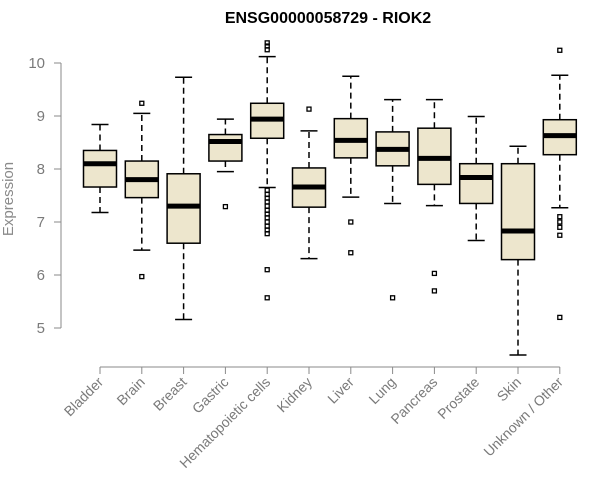 This screenshot has width=600, height=500. What do you see at coordinates (36, 63) in the screenshot?
I see `y-tick-label: 10` at bounding box center [36, 63].